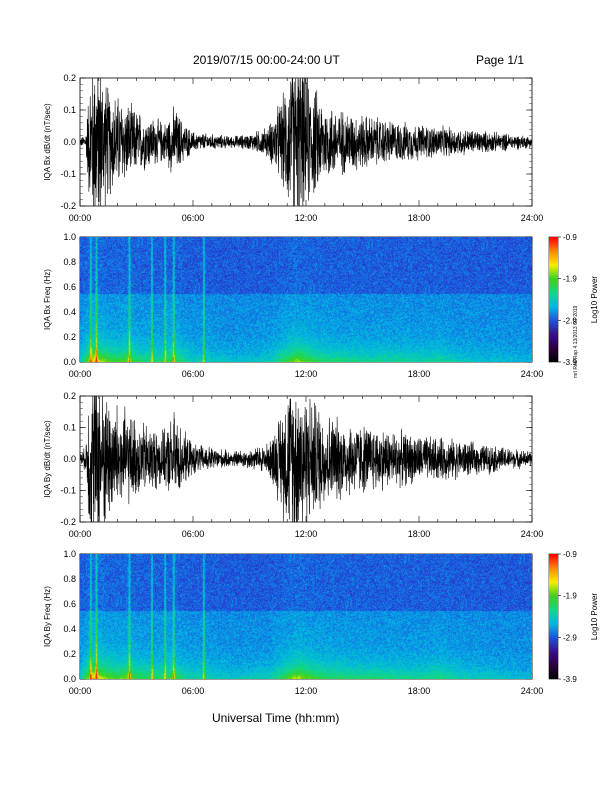 The height and width of the screenshot is (792, 612). What do you see at coordinates (266, 60) in the screenshot?
I see `plot-title: 2019/07/15 00:00-24:00 UT` at bounding box center [266, 60].